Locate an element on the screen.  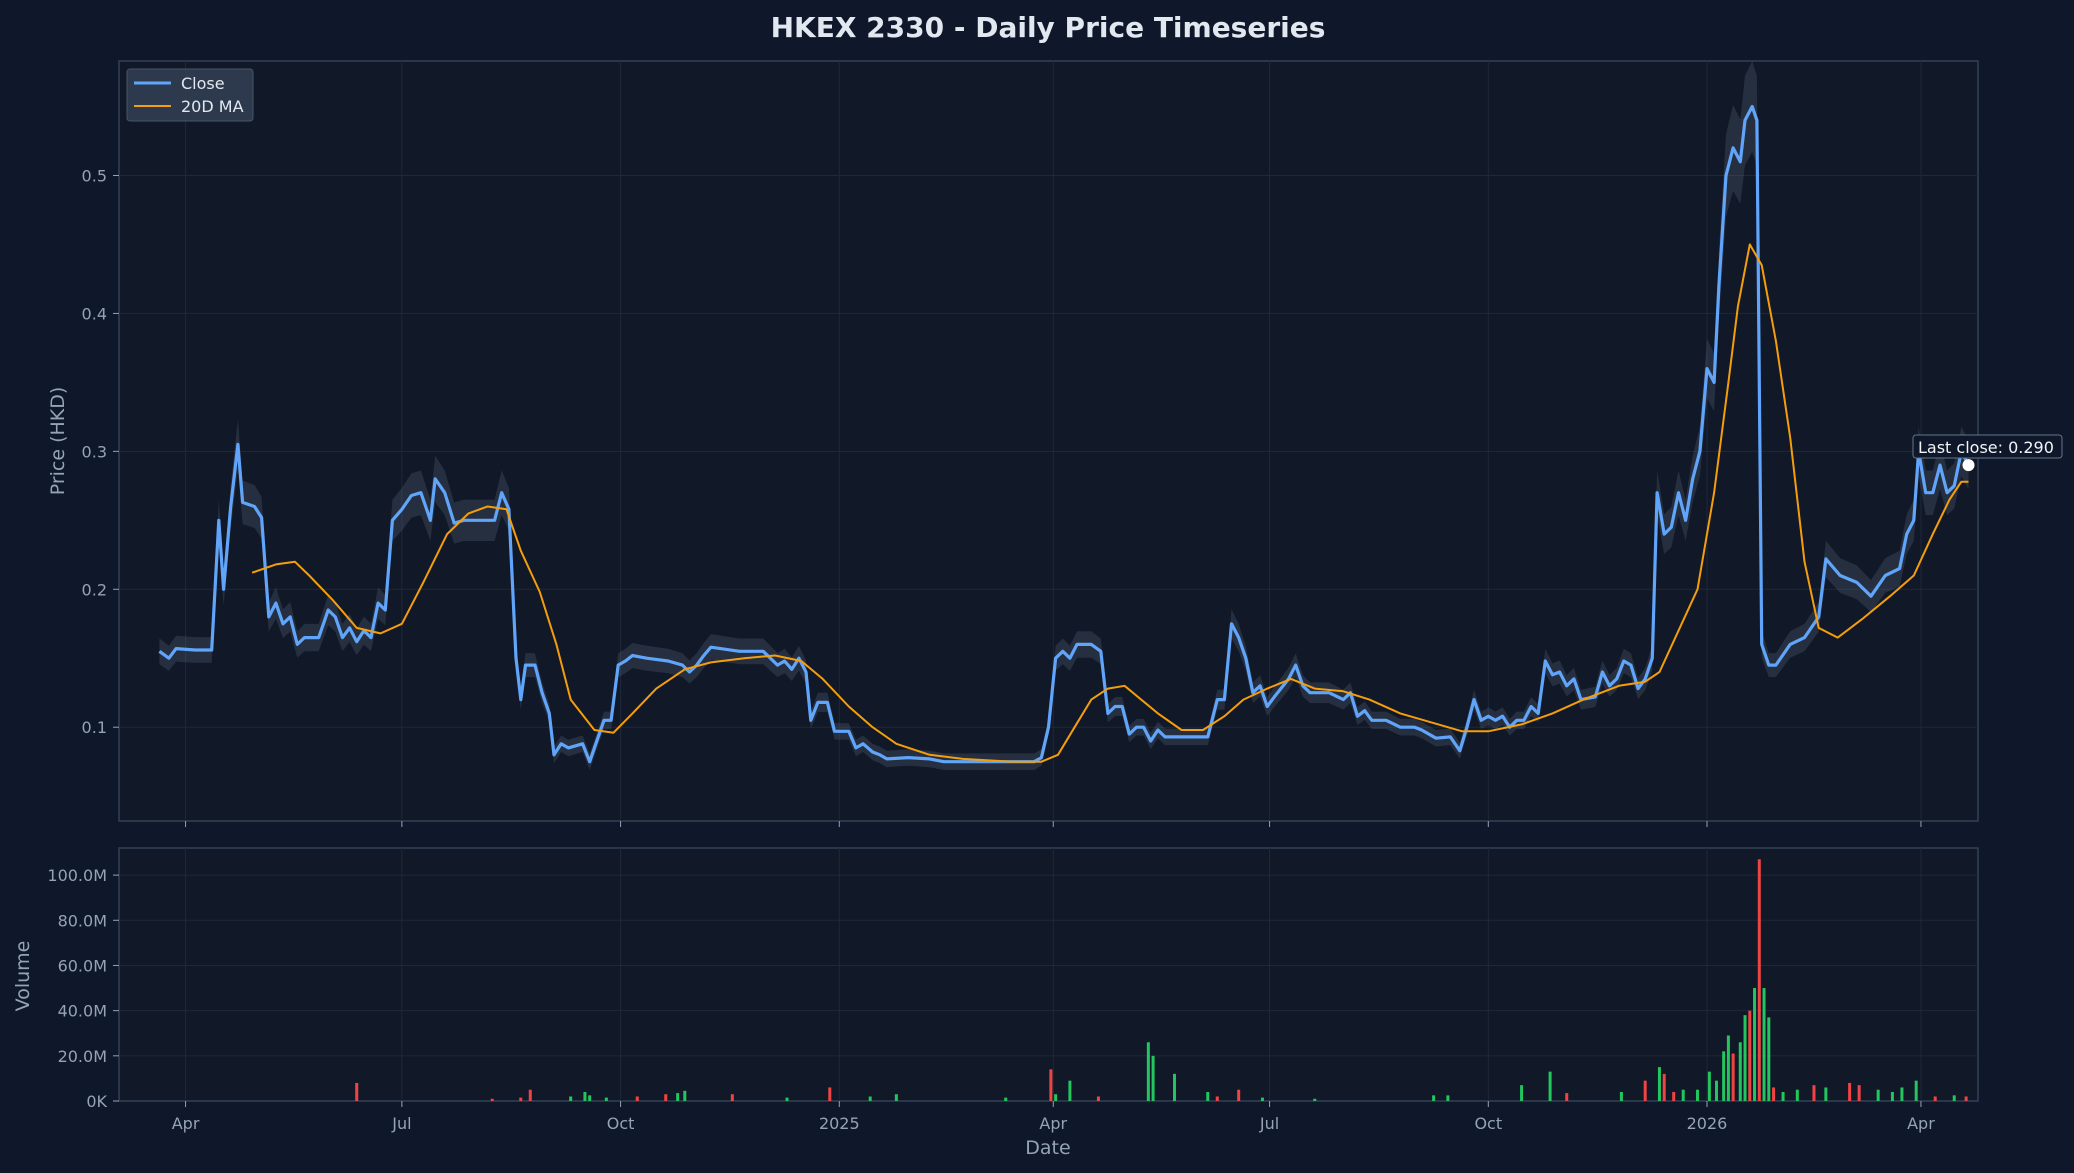
xtick-label-0: Apr is located at coordinates (186, 1123).